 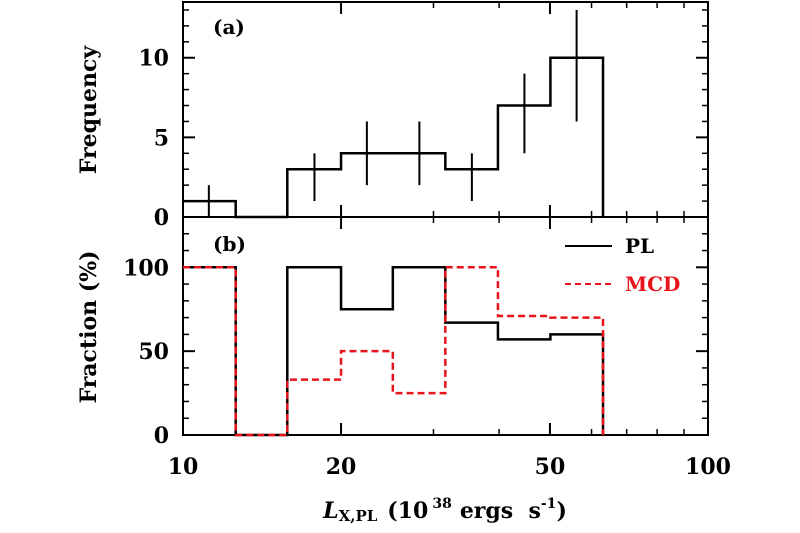 What do you see at coordinates (407, 511) in the screenshot?
I see `x-title-unit-base: (10` at bounding box center [407, 511].